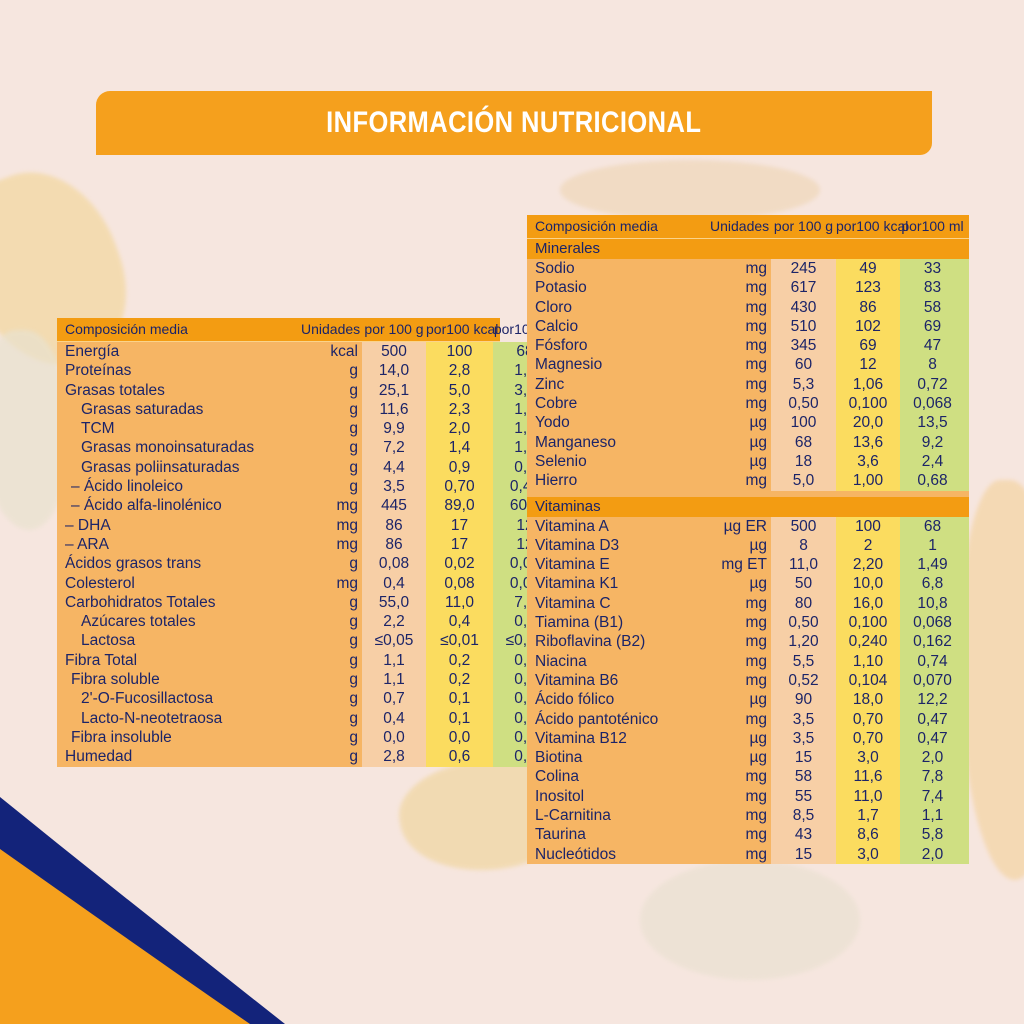  I want to click on value-per100g: 1,1, so click(394, 660).